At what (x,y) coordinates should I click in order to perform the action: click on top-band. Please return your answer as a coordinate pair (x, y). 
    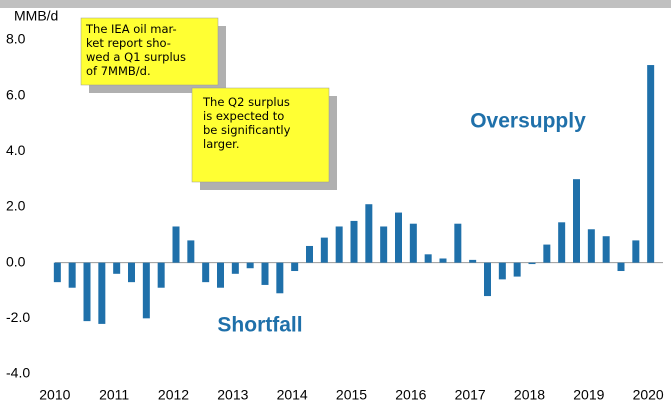
    Looking at the image, I should click on (335, 4).